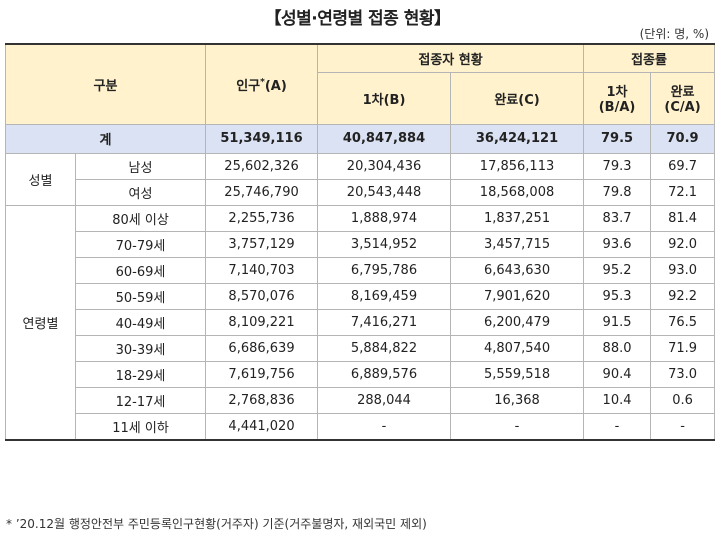  I want to click on cell-complete-rate: -, so click(682, 426).